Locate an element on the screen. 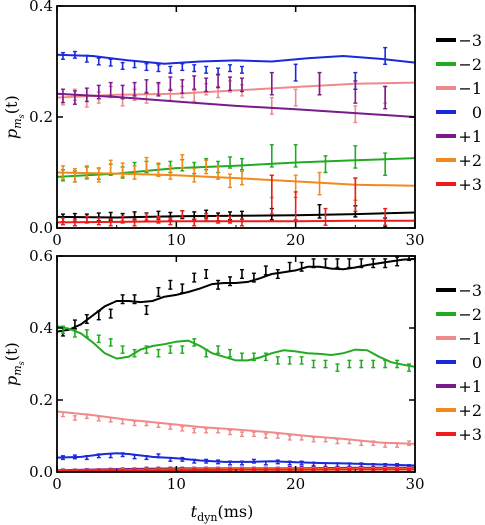 The width and height of the screenshot is (485, 525). y-axis-label: pms(t) is located at coordinates (14, 117).